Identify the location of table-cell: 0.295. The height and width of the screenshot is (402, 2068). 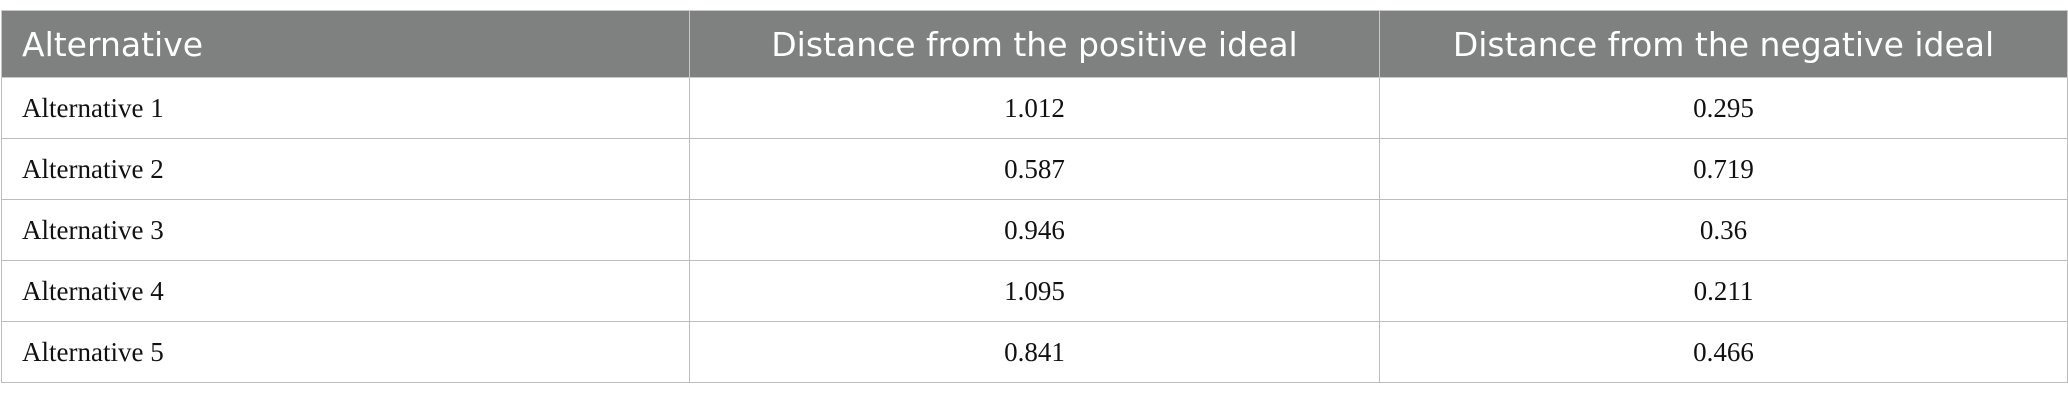
(1723, 108).